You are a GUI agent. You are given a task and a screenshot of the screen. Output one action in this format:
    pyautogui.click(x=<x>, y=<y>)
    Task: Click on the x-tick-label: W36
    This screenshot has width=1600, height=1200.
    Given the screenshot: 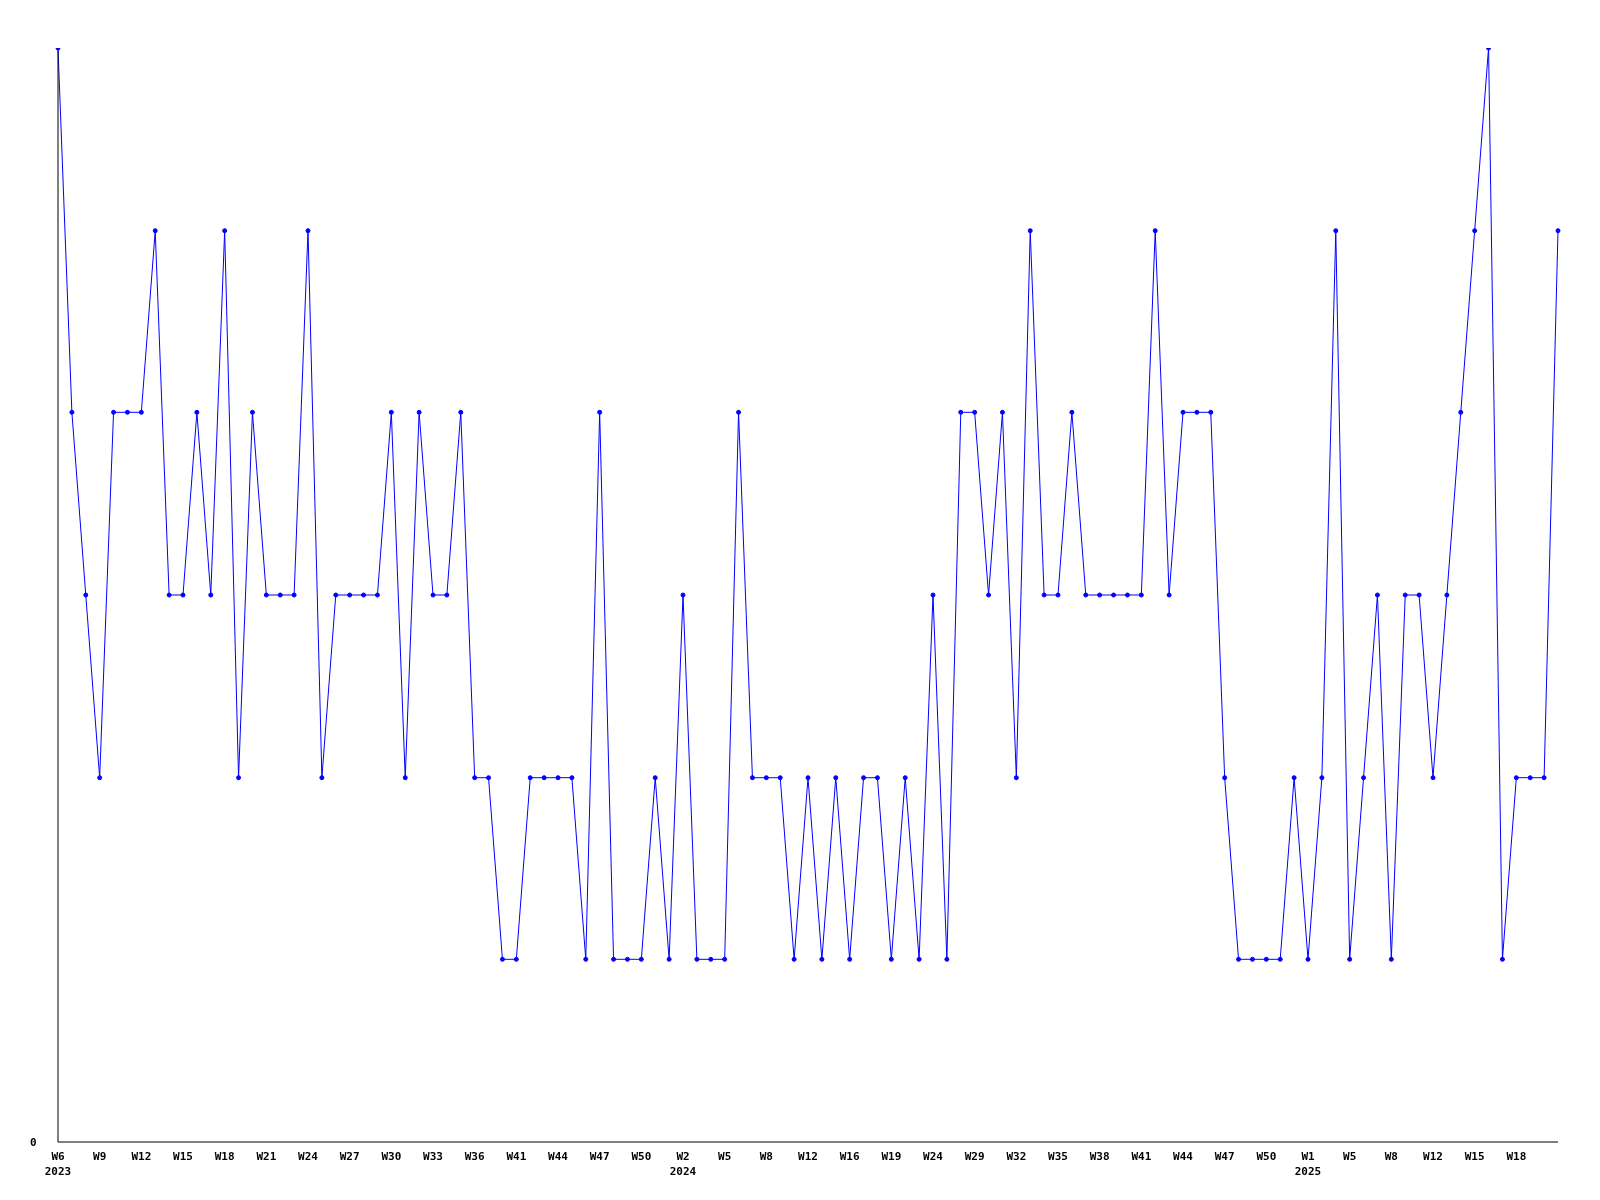 What is the action you would take?
    pyautogui.click(x=474, y=1156)
    